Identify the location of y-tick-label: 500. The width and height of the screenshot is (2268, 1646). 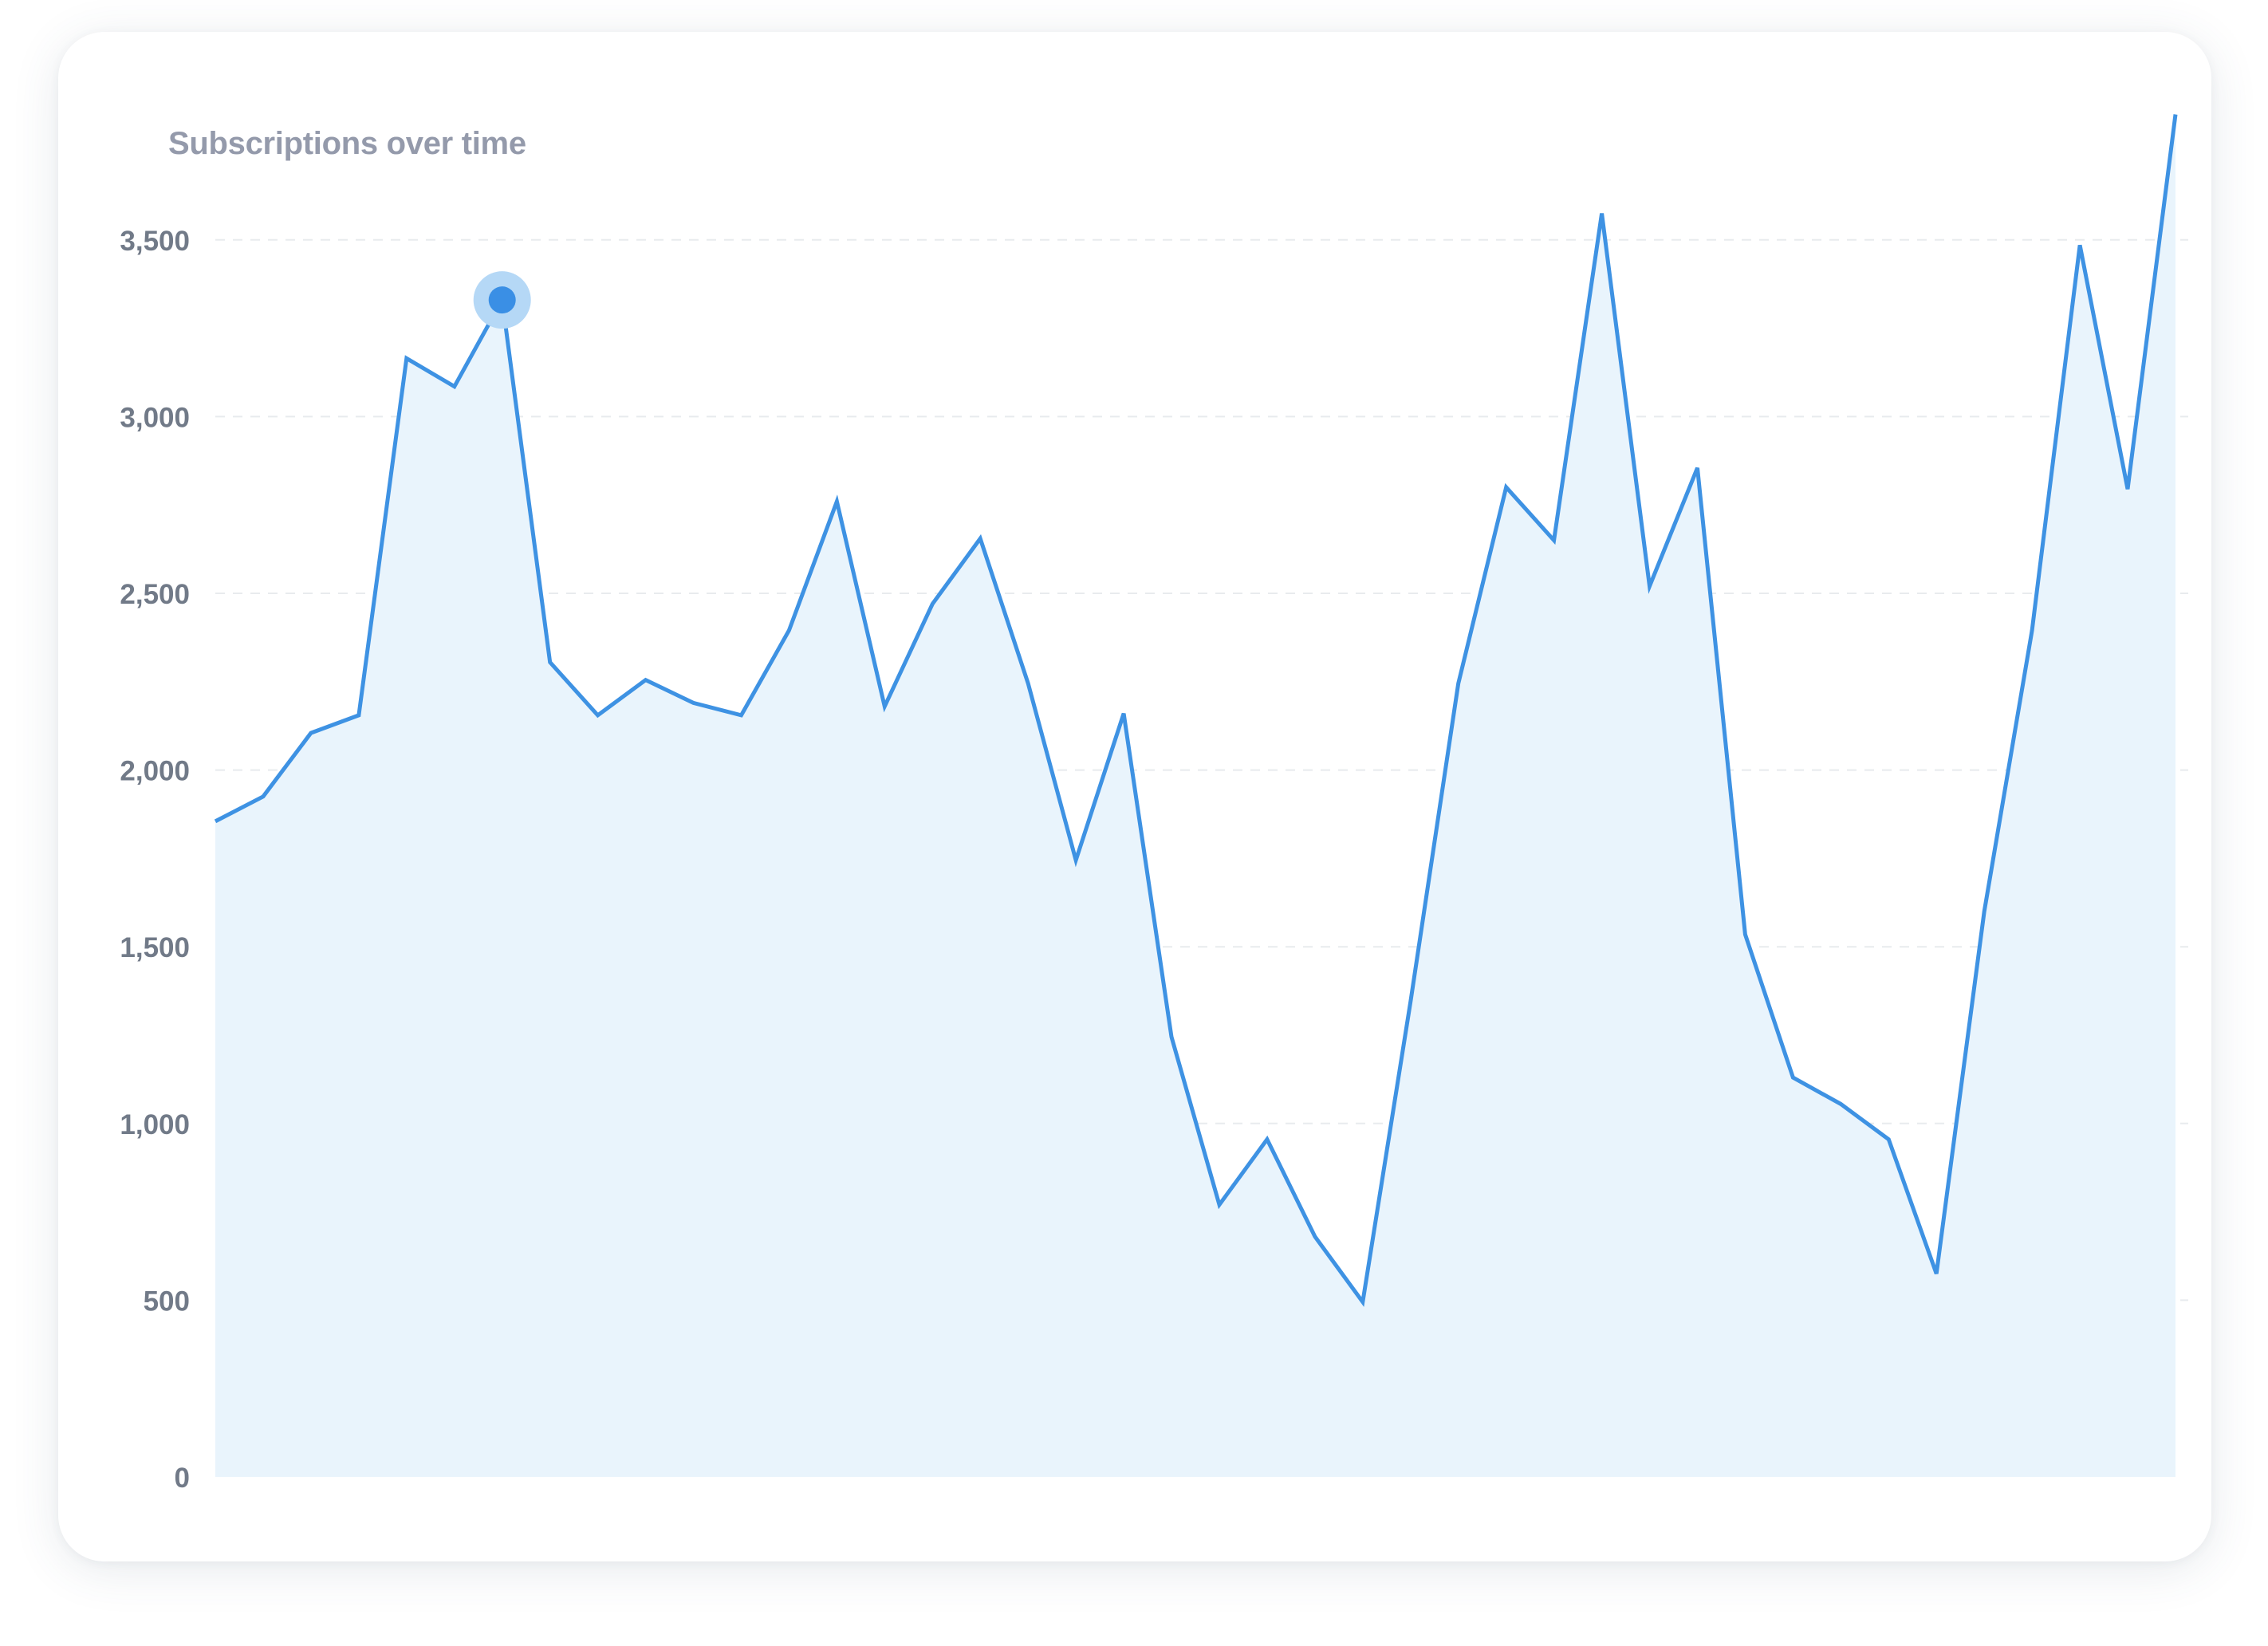
(167, 1301).